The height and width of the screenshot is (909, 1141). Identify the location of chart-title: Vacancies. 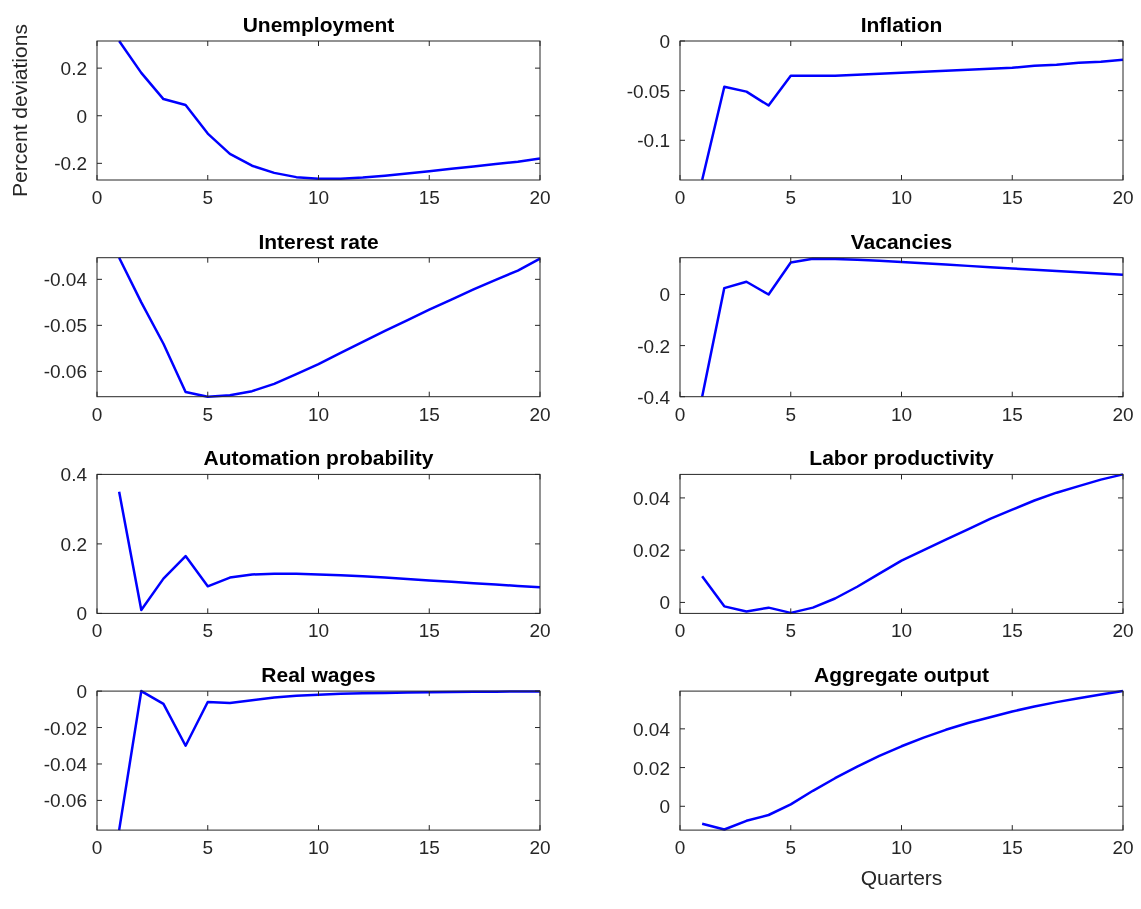
(901, 241).